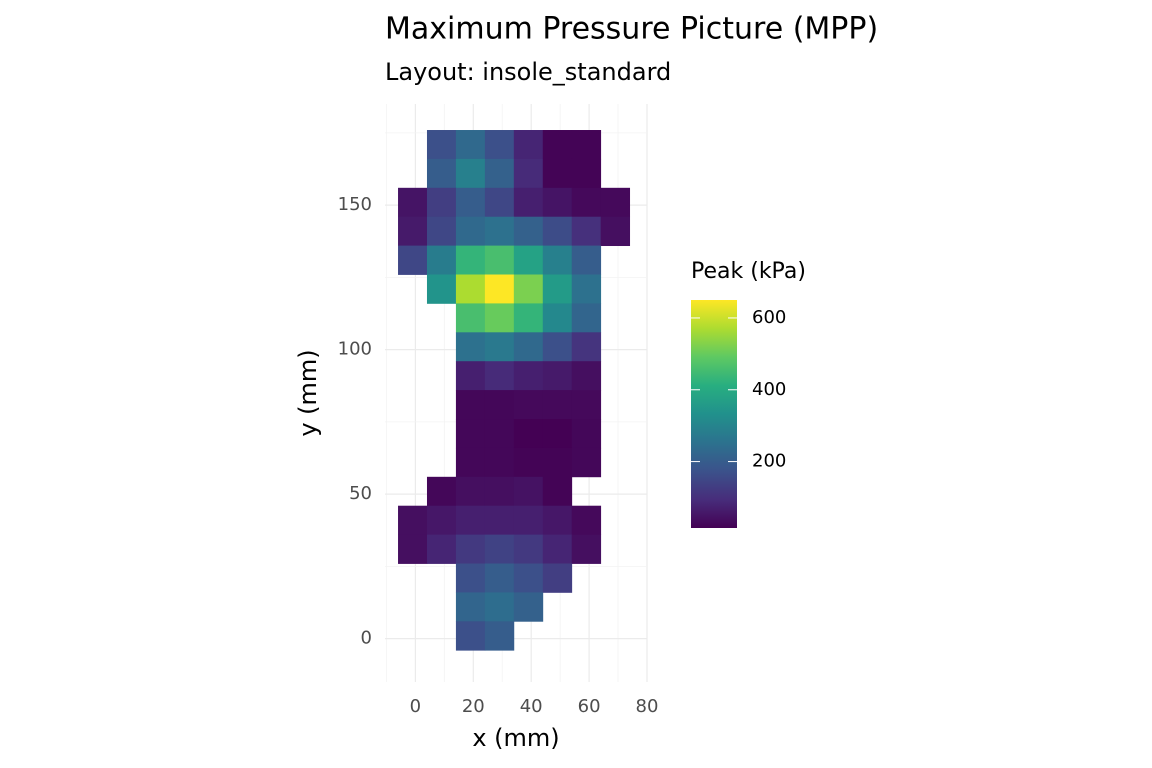 Image resolution: width=1152 pixels, height=768 pixels. Describe the element at coordinates (631, 29) in the screenshot. I see `chart-title: Maximum Pressure Picture (MPP)` at that location.